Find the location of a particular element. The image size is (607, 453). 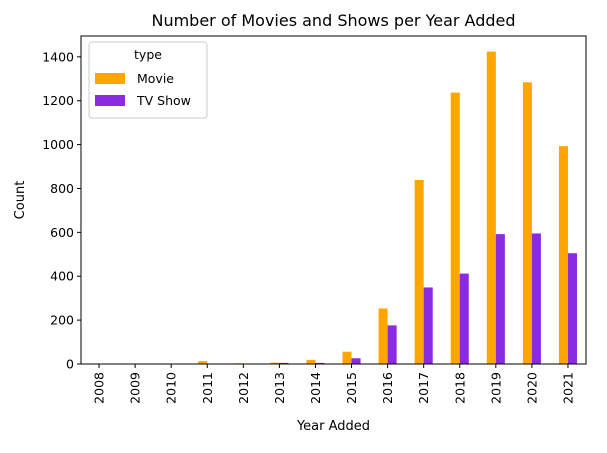

x-tick-label: 2021 is located at coordinates (567, 388).